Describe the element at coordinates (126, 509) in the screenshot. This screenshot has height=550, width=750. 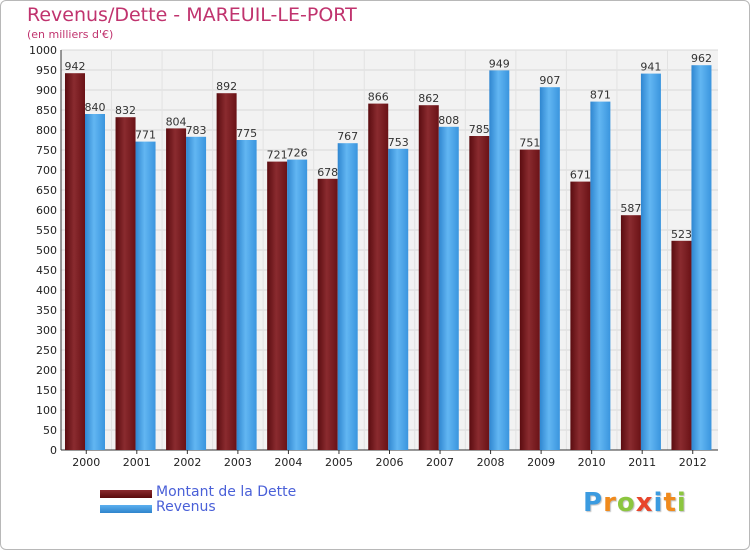
I see `legend-swatch-revenus` at that location.